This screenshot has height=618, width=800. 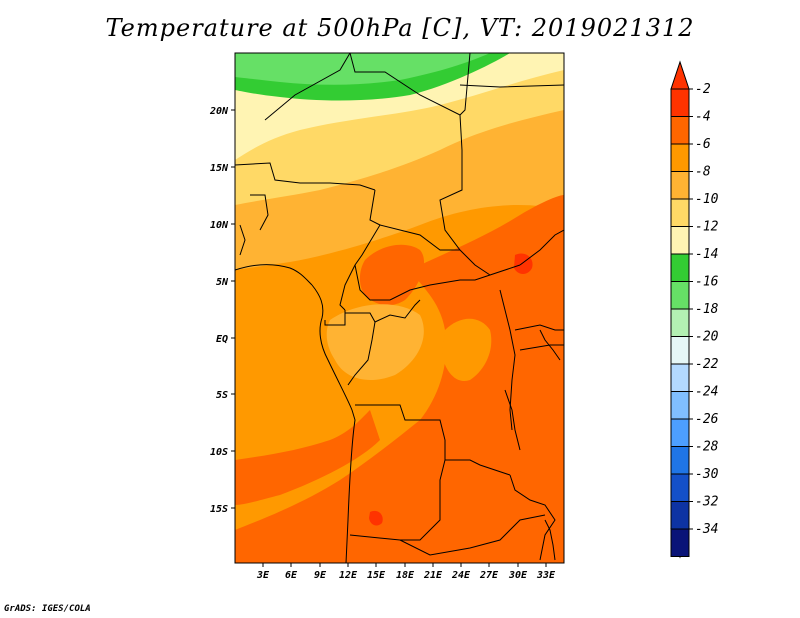 I want to click on lat-label-10s: 10S, so click(x=219, y=452).